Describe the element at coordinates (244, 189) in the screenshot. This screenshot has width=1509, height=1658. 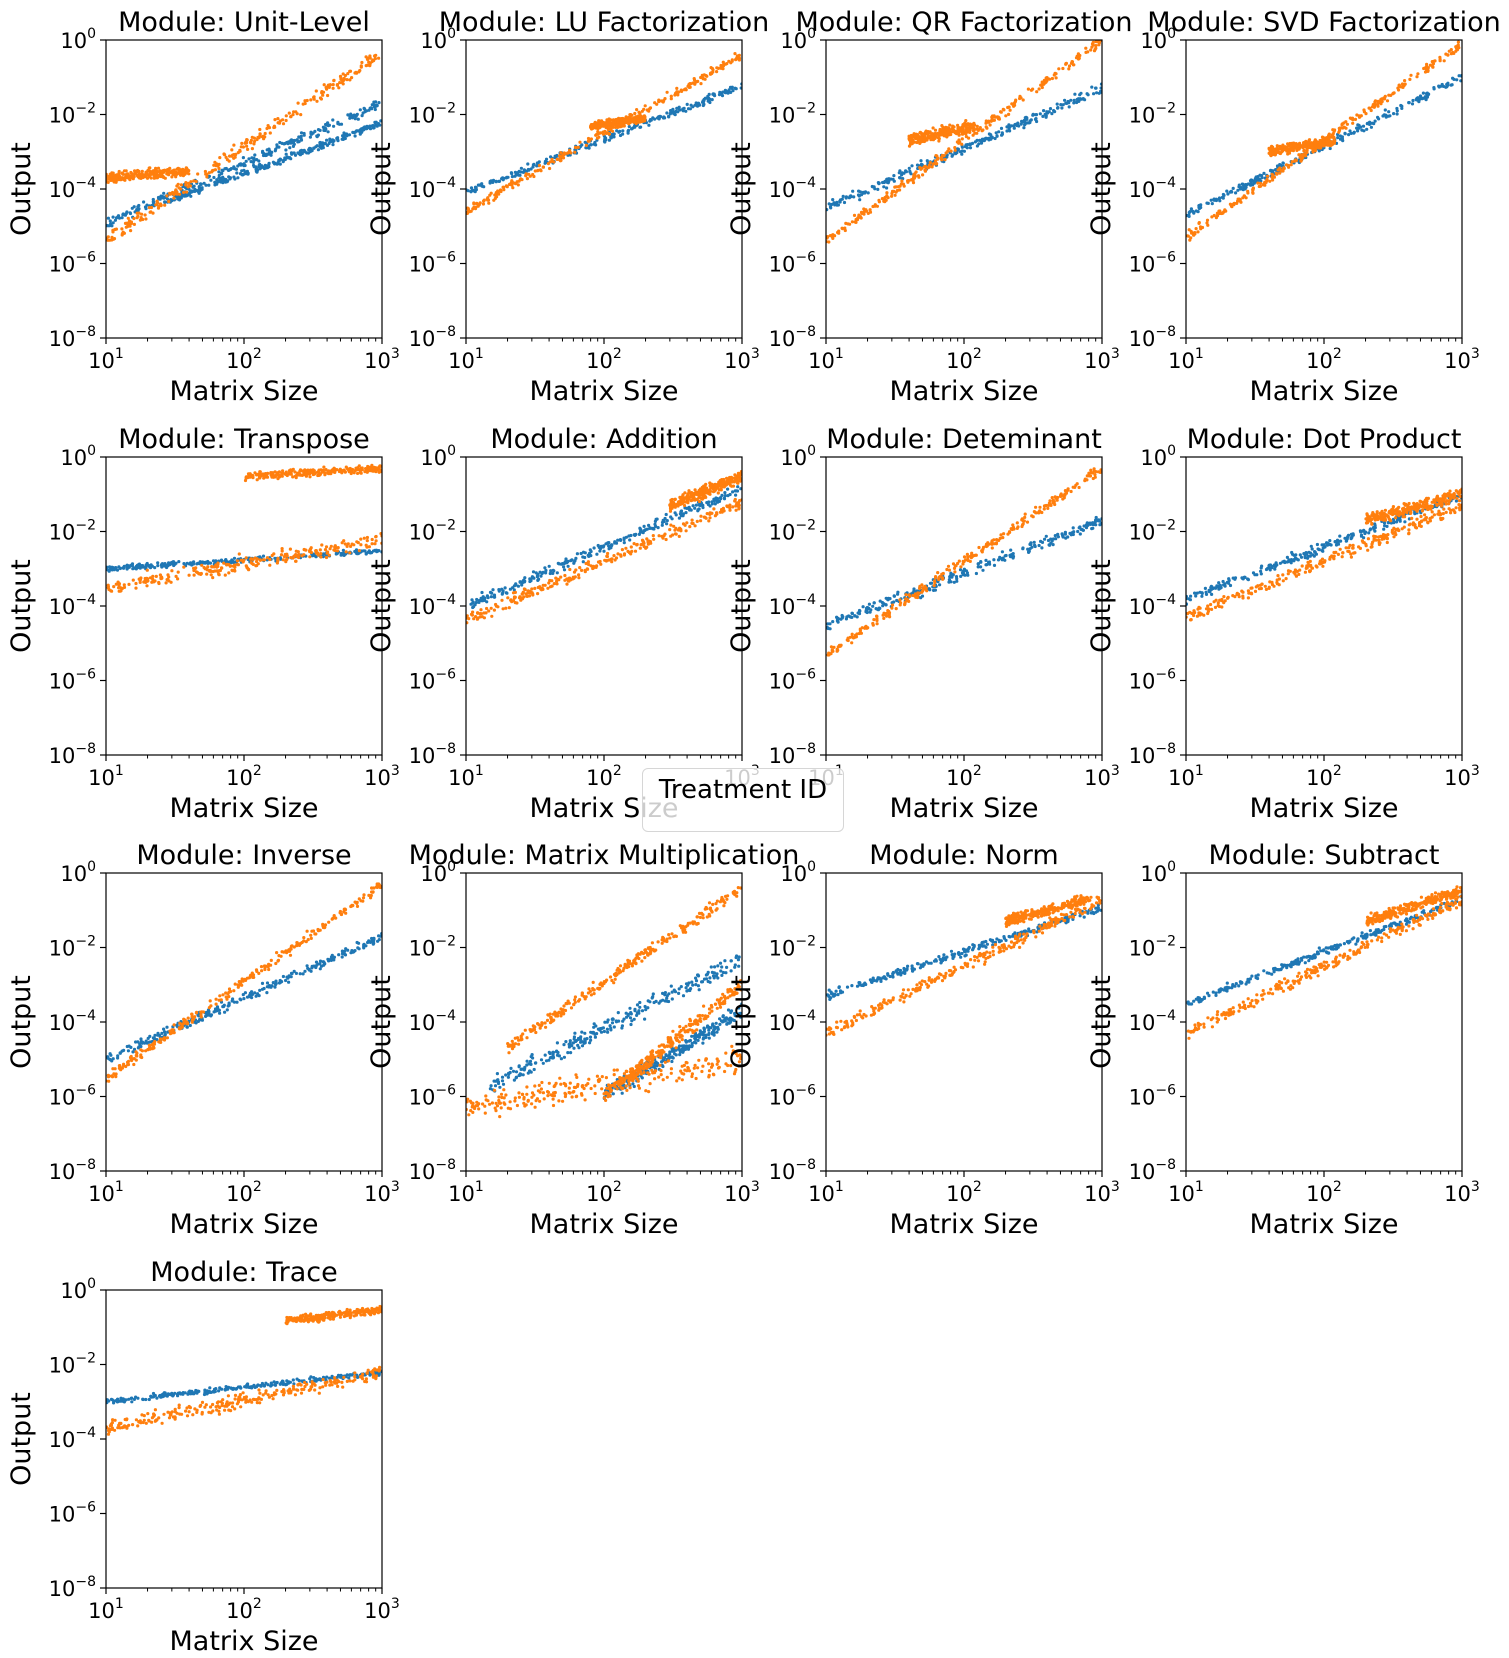
I see `axes-frame` at that location.